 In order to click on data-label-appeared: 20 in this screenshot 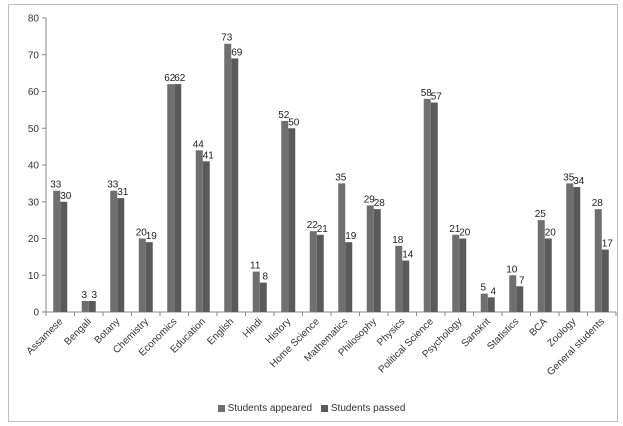, I will do `click(142, 233)`.